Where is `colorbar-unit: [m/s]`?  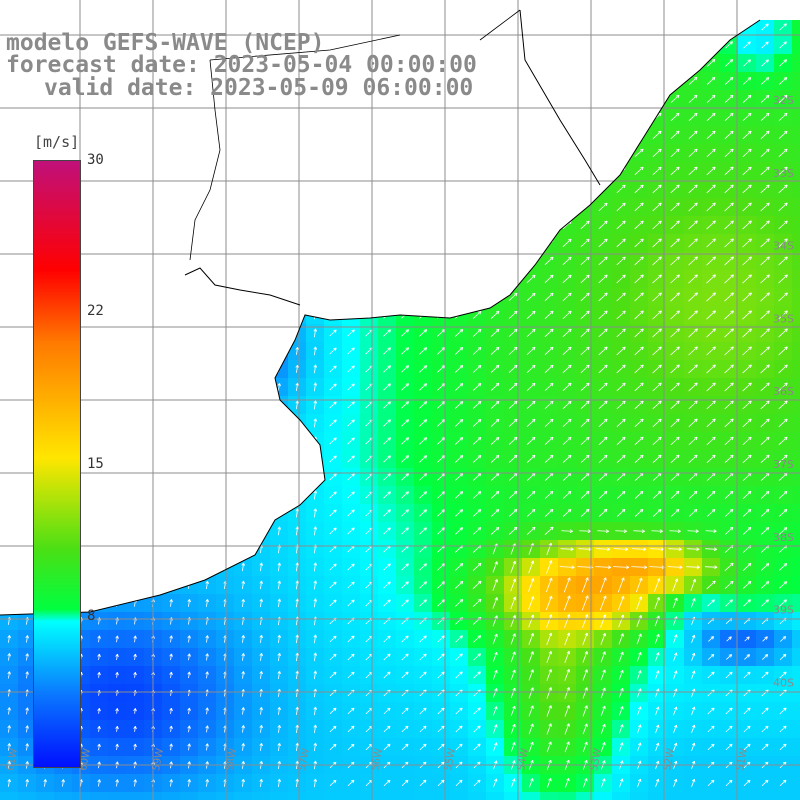 colorbar-unit: [m/s] is located at coordinates (57, 142).